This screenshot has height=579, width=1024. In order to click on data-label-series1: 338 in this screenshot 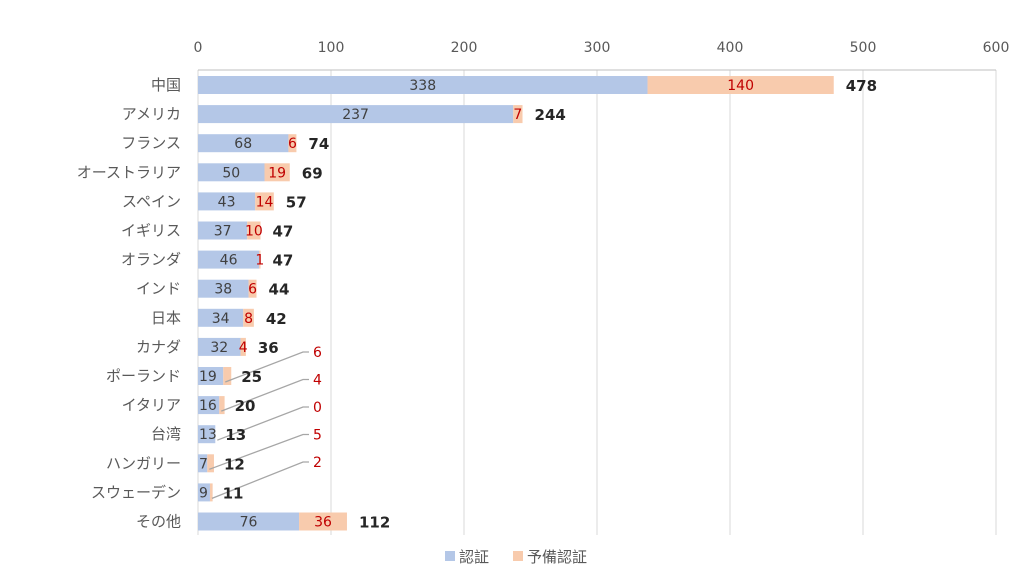, I will do `click(422, 86)`.